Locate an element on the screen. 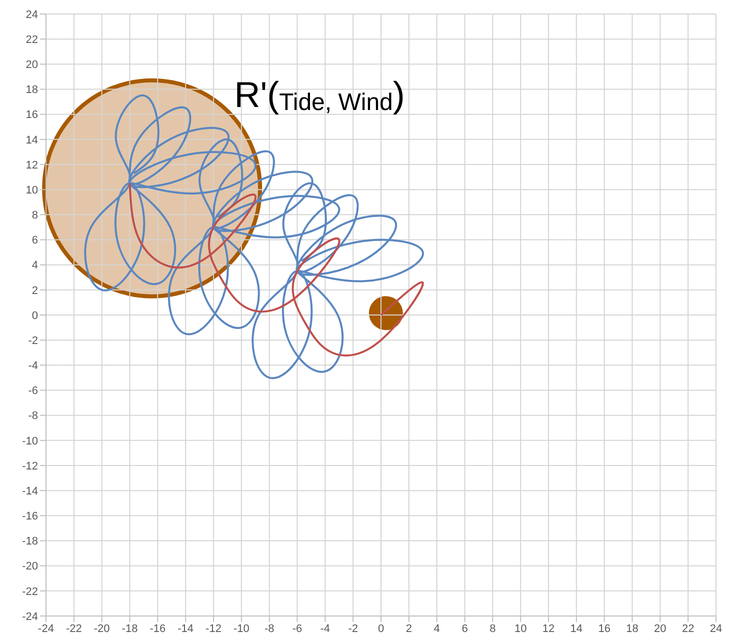  y-tick-label: 6 is located at coordinates (35, 240).